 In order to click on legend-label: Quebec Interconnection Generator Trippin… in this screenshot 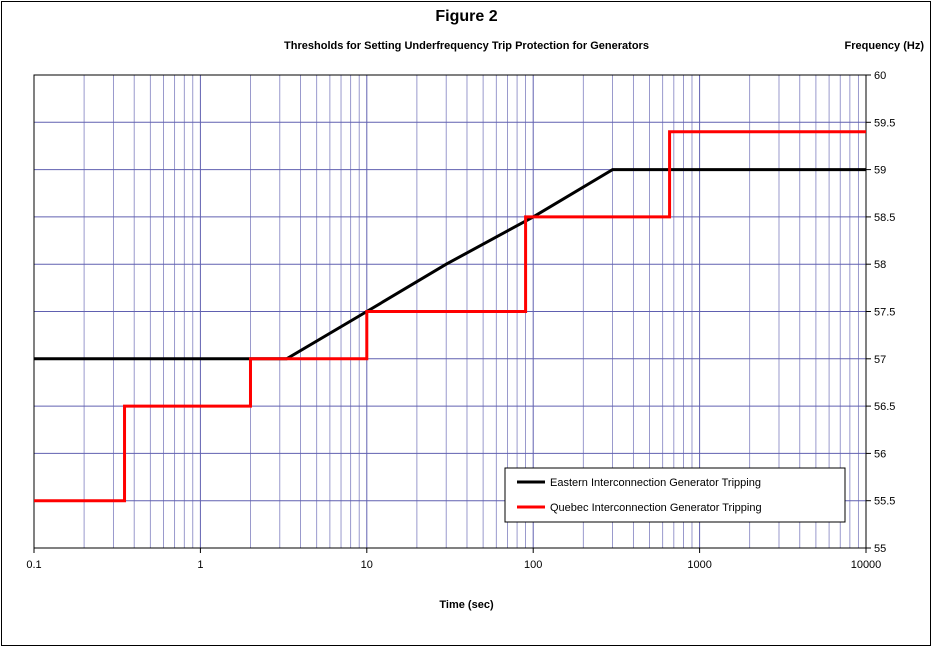, I will do `click(656, 508)`.